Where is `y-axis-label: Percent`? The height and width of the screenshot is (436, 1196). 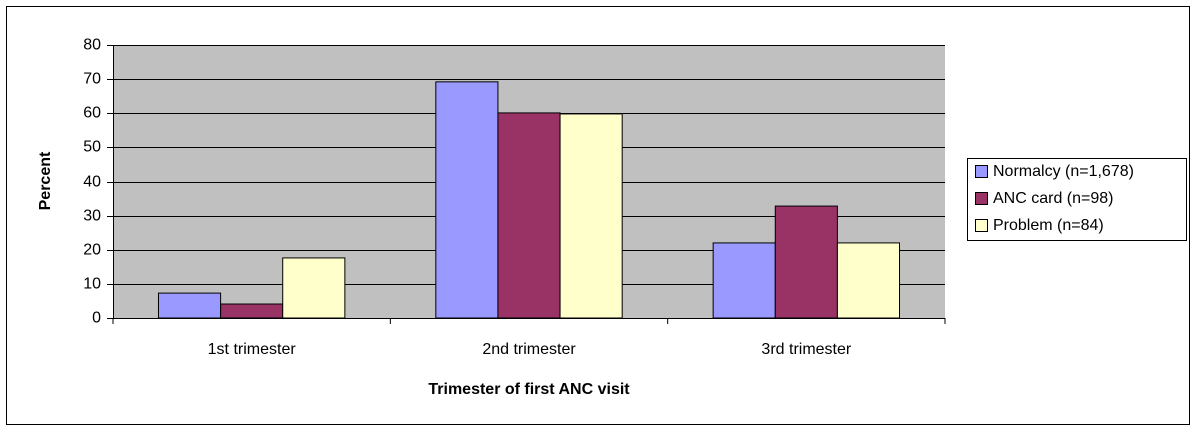 y-axis-label: Percent is located at coordinates (45, 180).